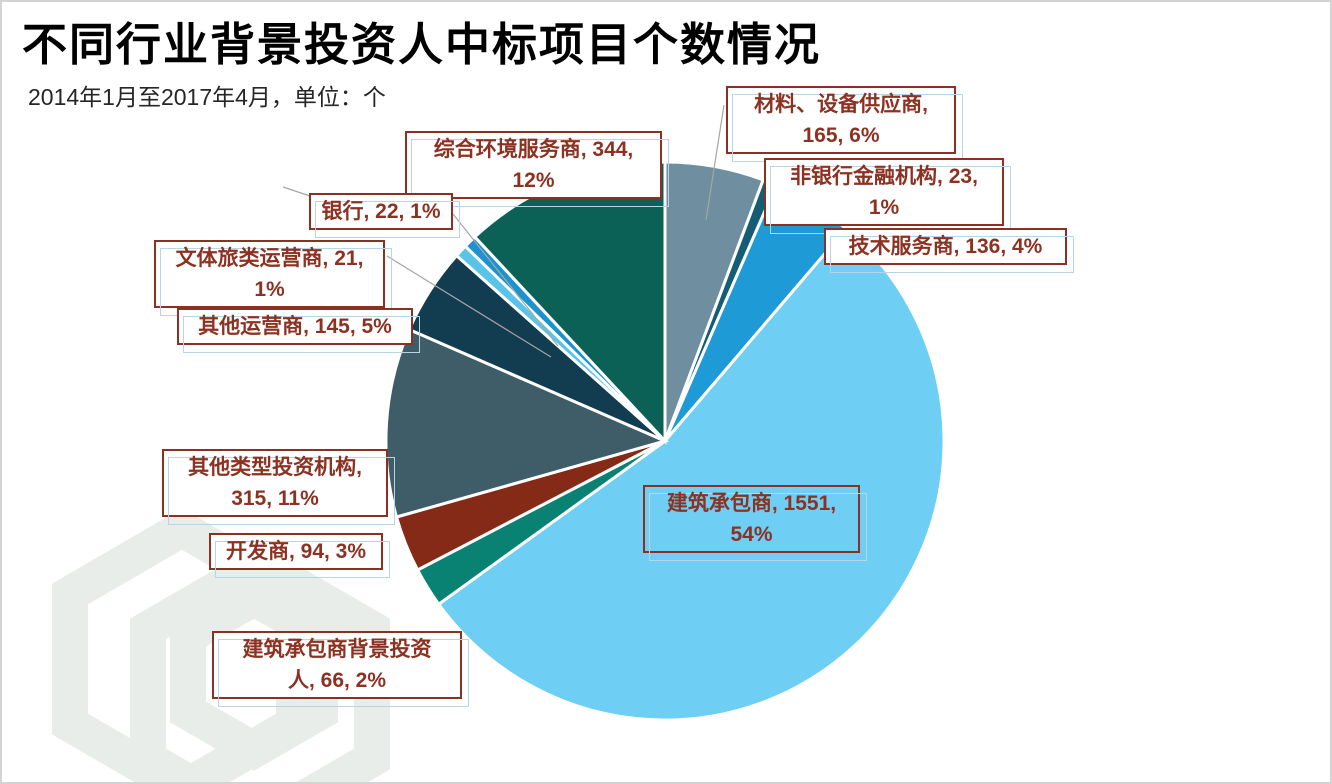  What do you see at coordinates (384, 215) in the screenshot?
I see `label-bank: 银行, 22, 1%` at bounding box center [384, 215].